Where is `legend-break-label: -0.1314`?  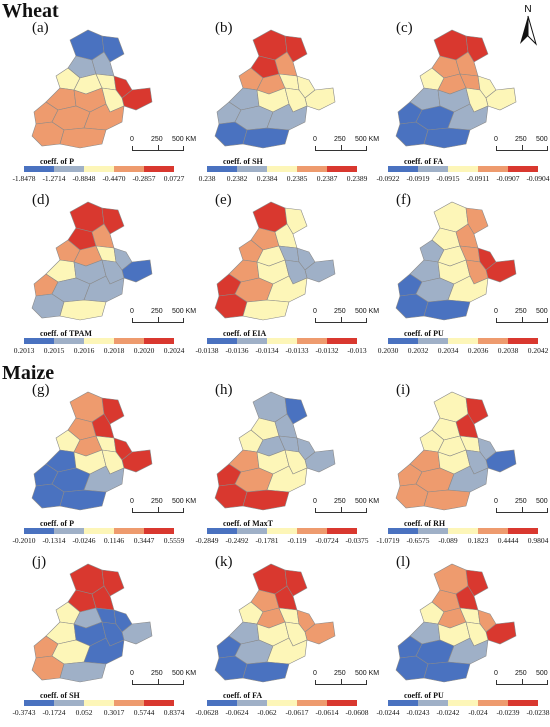 legend-break-label: -0.1314 is located at coordinates (54, 540).